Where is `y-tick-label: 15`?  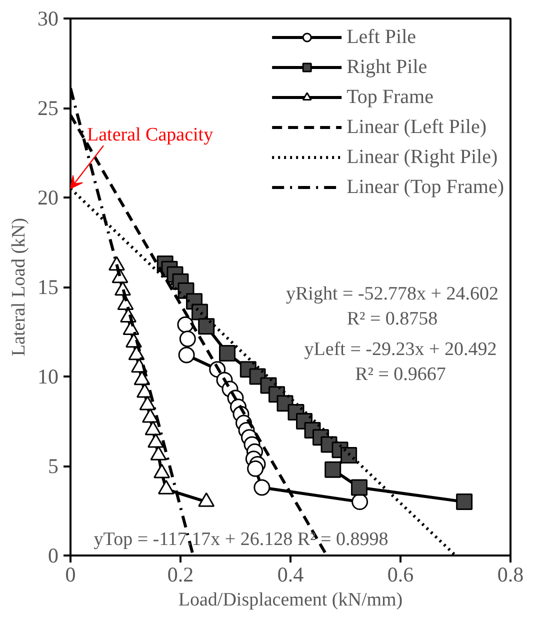 y-tick-label: 15 is located at coordinates (48, 287).